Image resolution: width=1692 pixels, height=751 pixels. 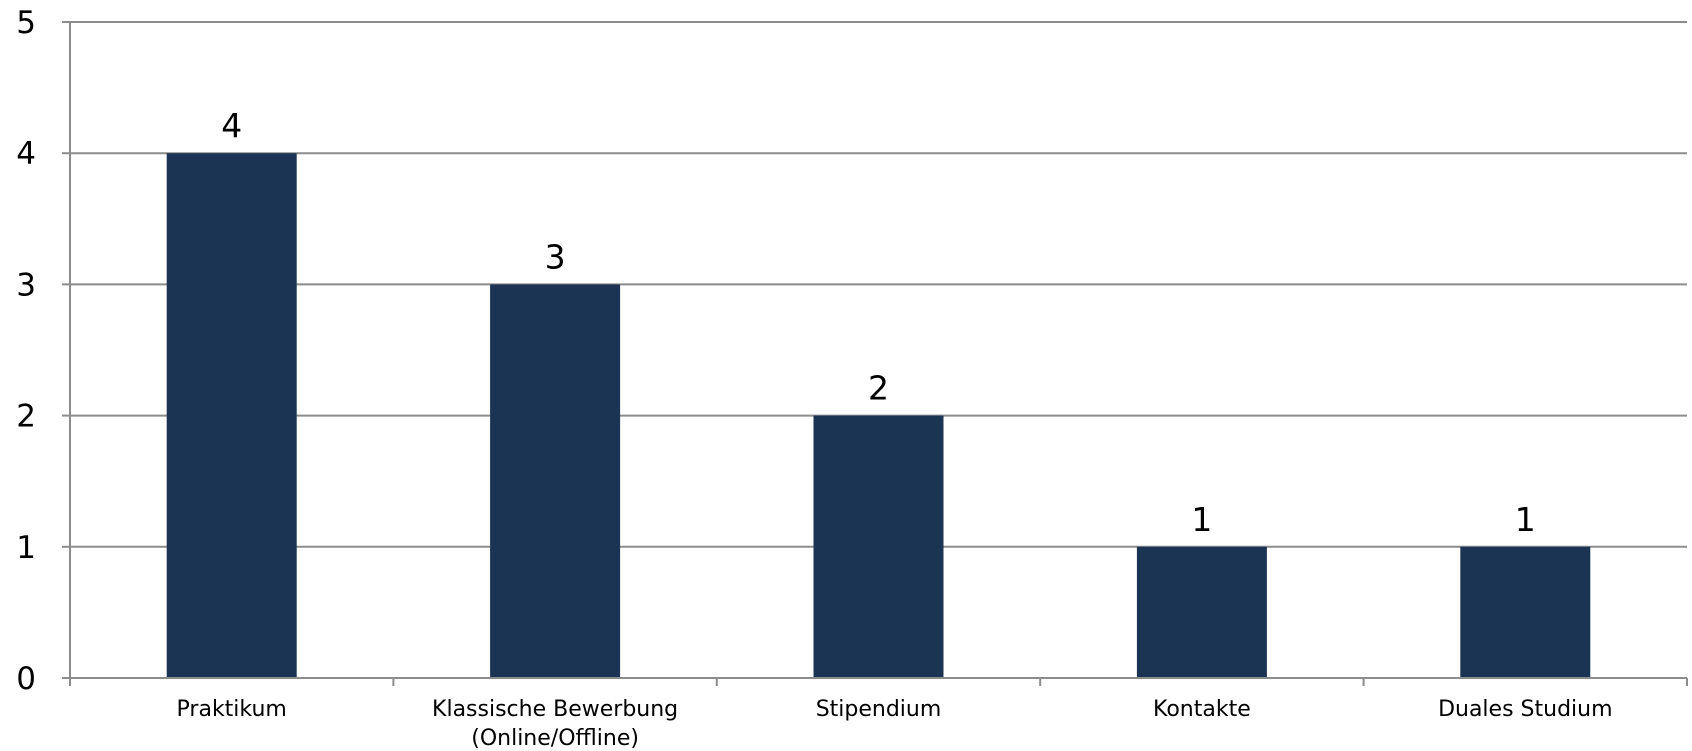 I want to click on category-label: Duales Studium, so click(x=1525, y=709).